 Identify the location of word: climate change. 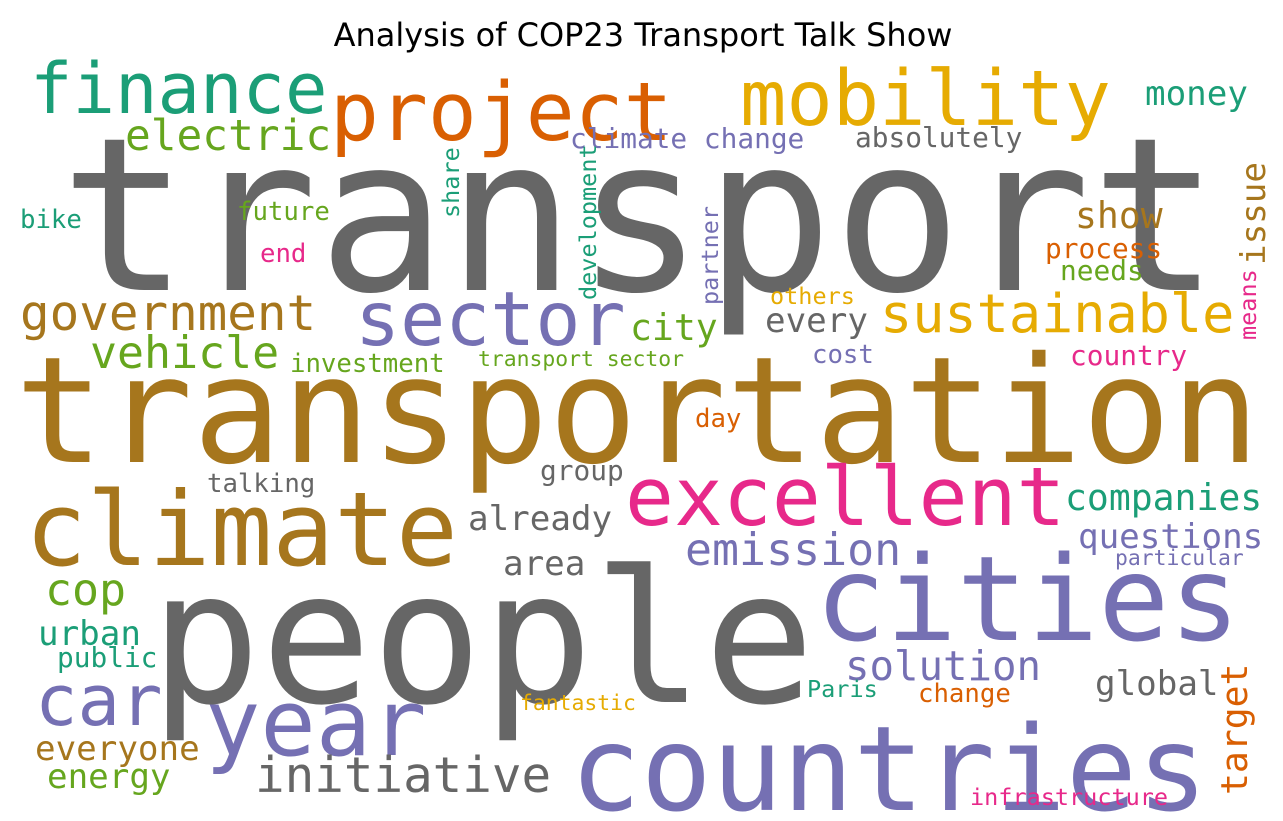
(687, 138).